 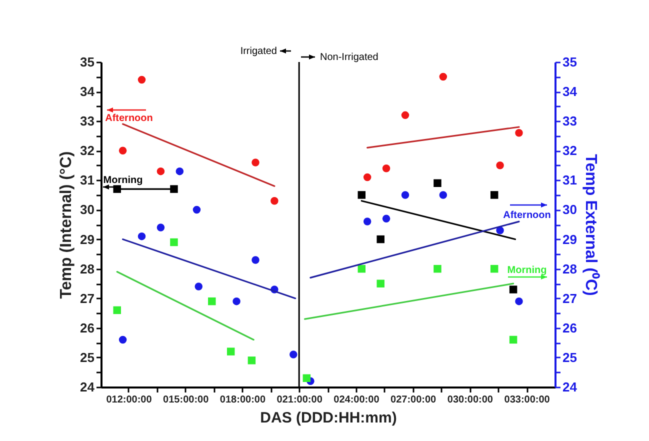 I want to click on y2-tick-label: 34, so click(x=570, y=92).